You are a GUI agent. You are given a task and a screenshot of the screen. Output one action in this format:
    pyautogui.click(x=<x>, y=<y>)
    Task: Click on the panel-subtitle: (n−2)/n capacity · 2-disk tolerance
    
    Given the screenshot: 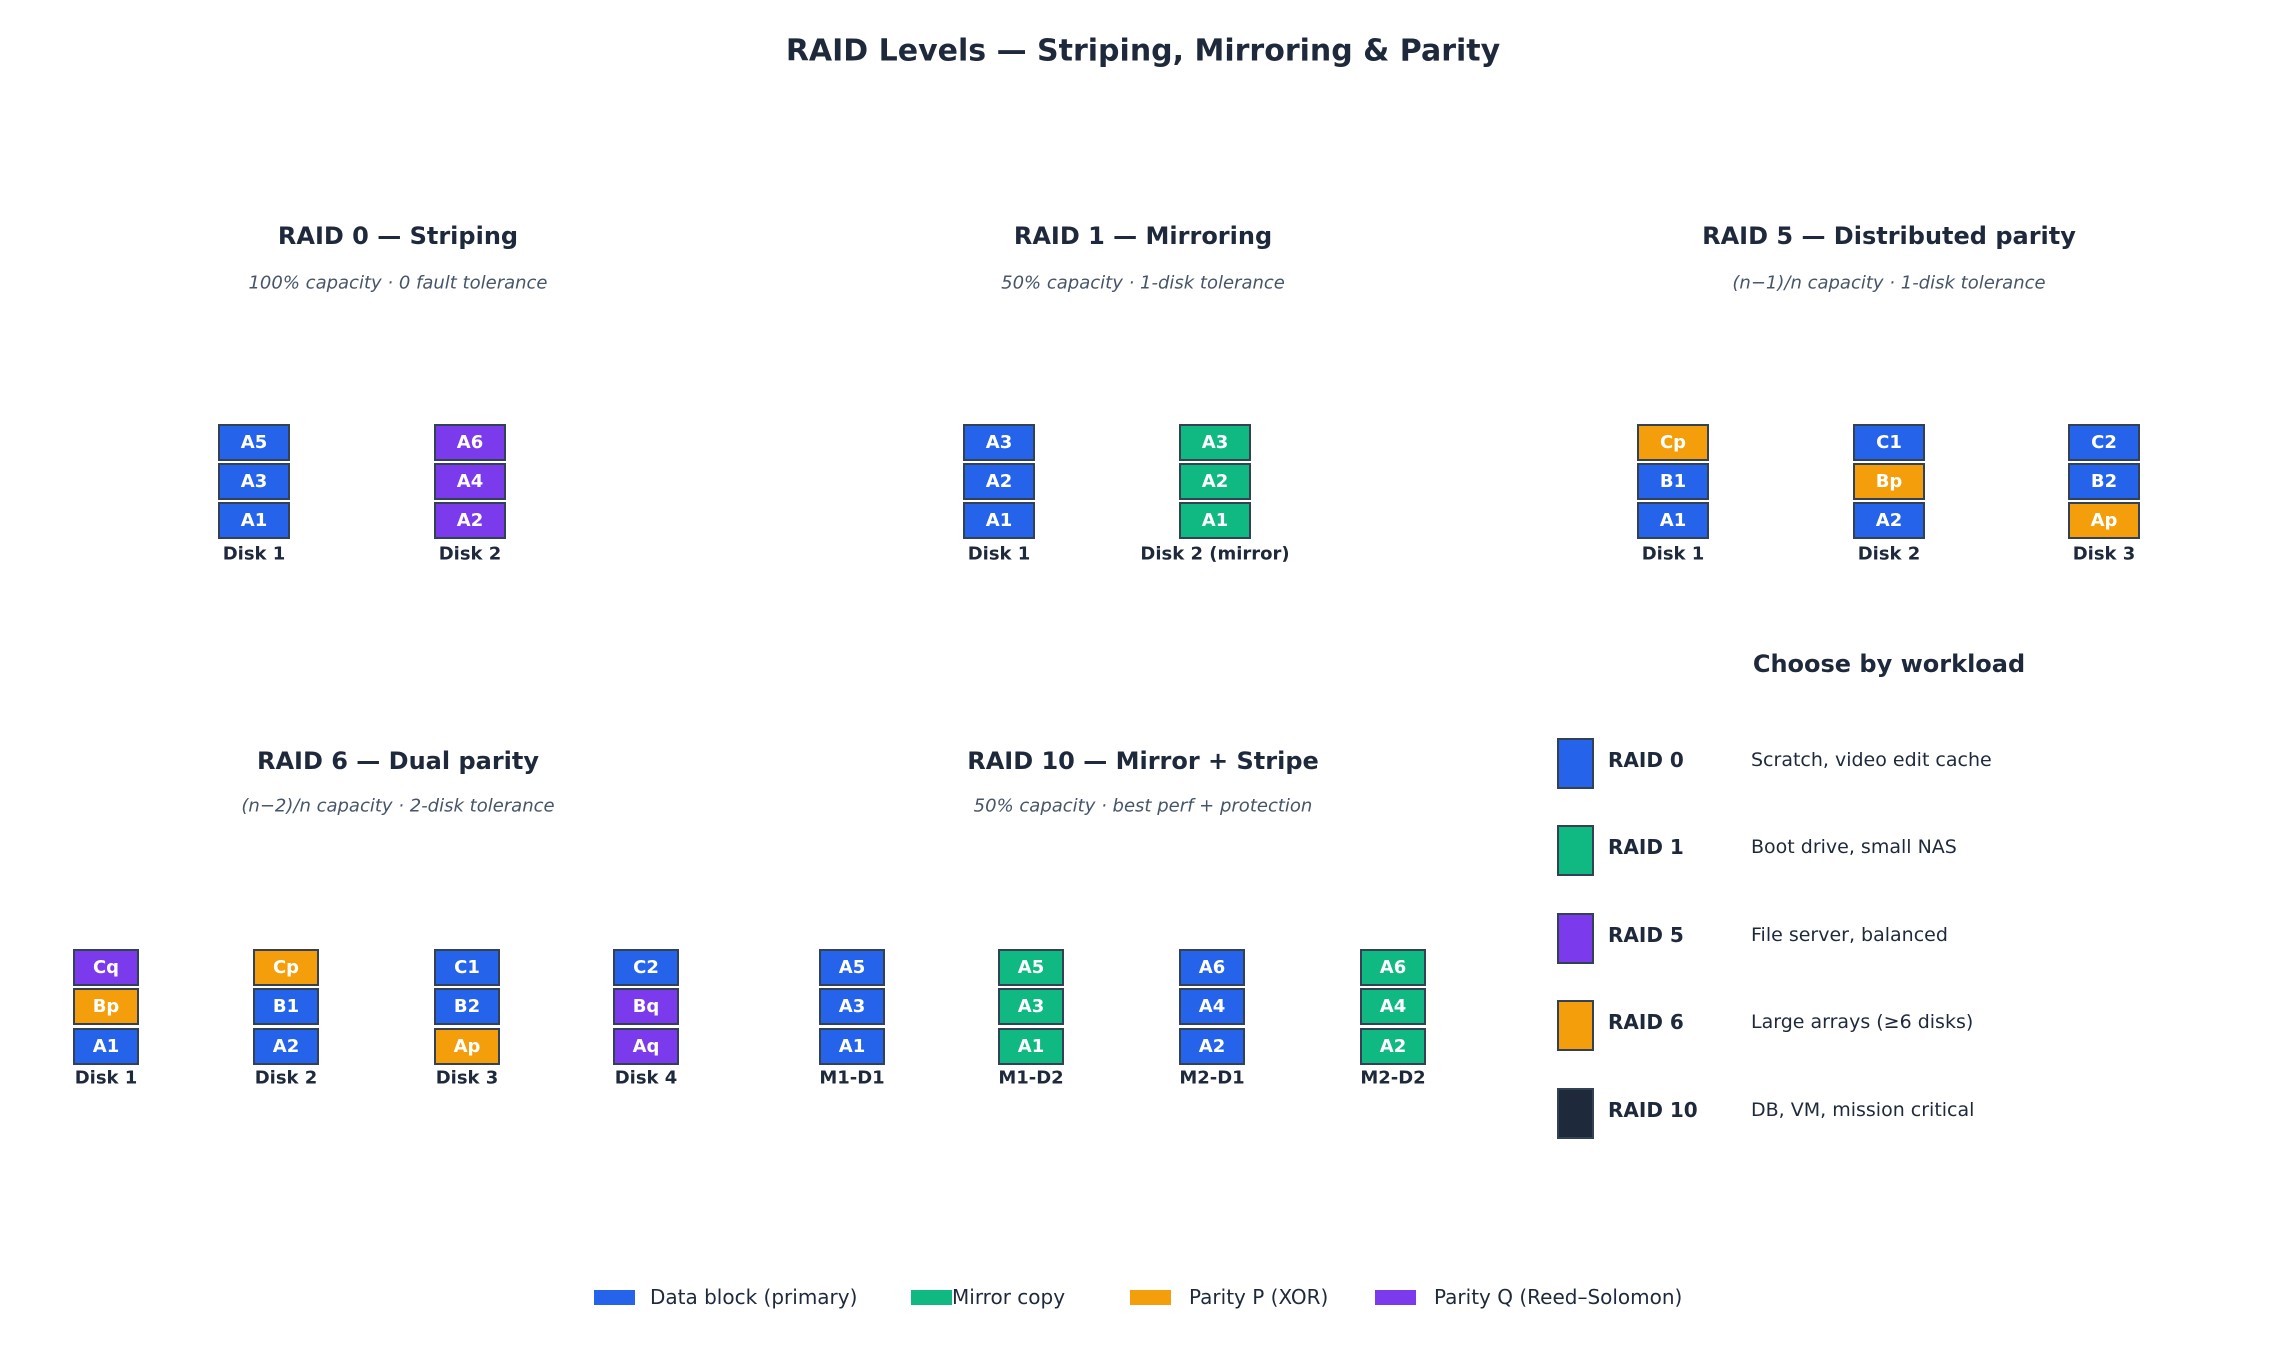 What is the action you would take?
    pyautogui.click(x=398, y=806)
    